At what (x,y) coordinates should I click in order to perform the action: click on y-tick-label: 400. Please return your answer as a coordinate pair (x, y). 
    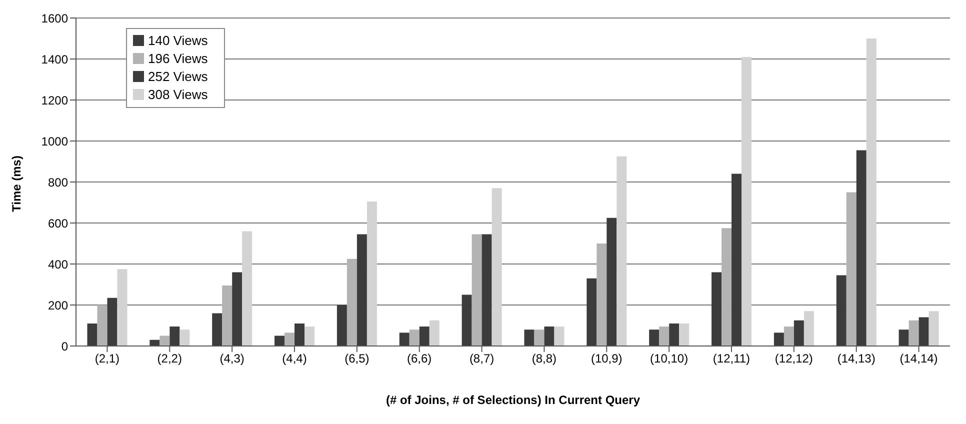
    Looking at the image, I should click on (58, 264).